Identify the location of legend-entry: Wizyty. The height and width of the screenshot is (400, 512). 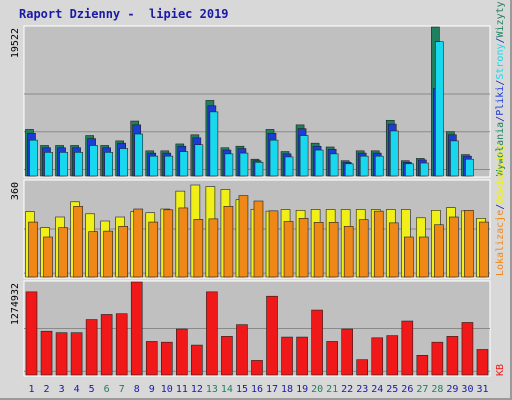
(500, 19).